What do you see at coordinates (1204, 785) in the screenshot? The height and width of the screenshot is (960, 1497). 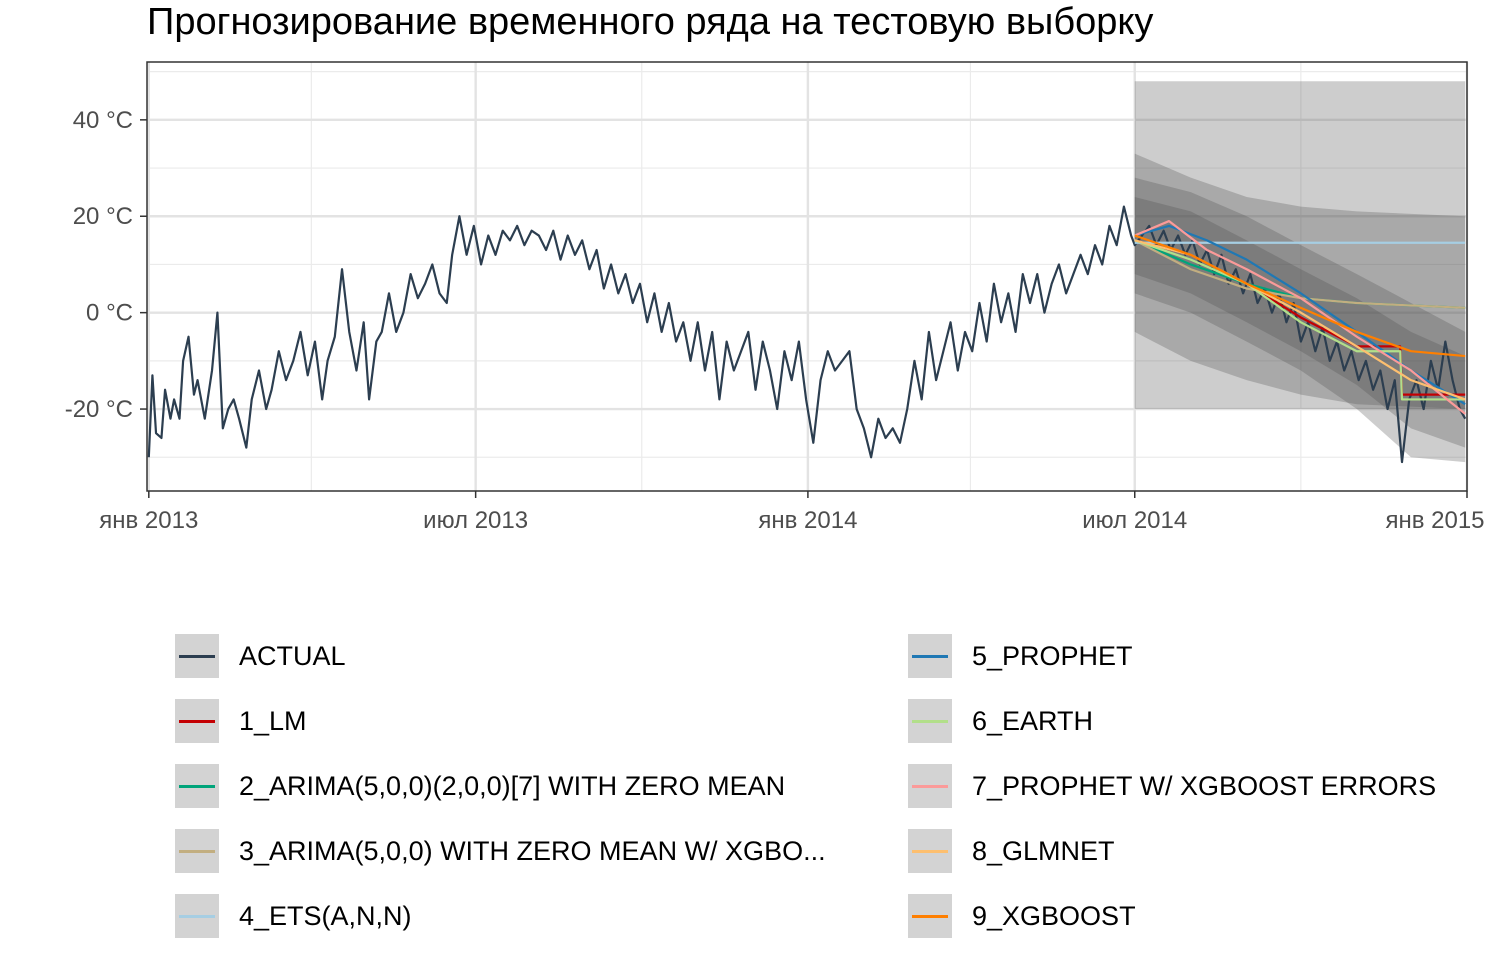 I see `legend-label: 7_PROPHET W/ XGBOOST ERRORS` at bounding box center [1204, 785].